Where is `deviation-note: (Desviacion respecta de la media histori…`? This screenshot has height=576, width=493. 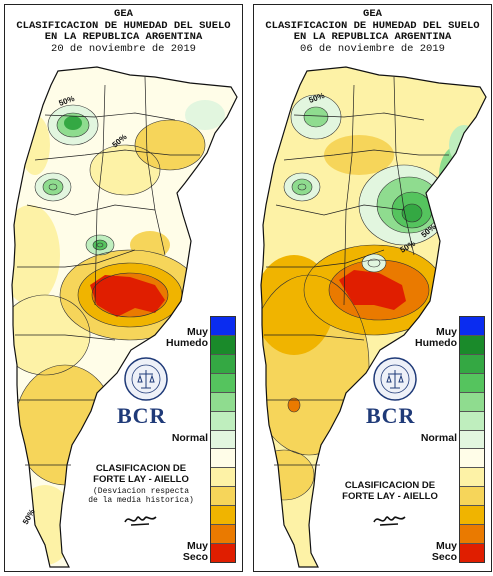 deviation-note: (Desviacion respecta de la media histori… is located at coordinates (141, 496).